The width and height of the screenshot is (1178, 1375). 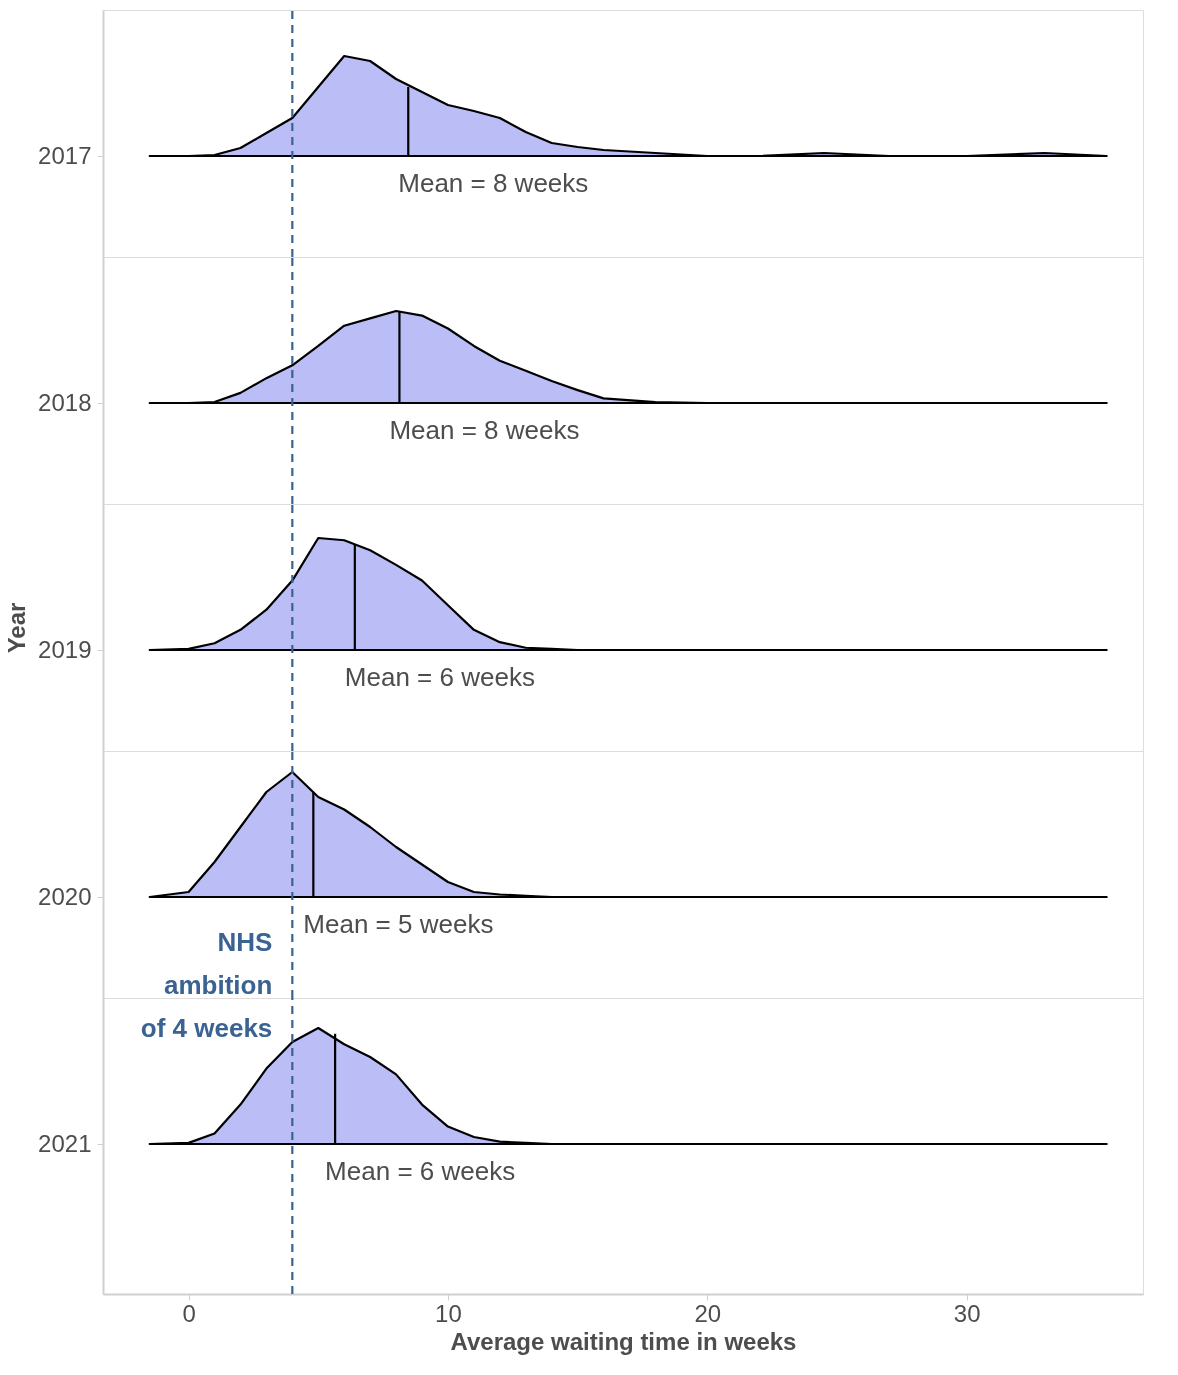 I want to click on x-tick-label: 30, so click(x=967, y=1313).